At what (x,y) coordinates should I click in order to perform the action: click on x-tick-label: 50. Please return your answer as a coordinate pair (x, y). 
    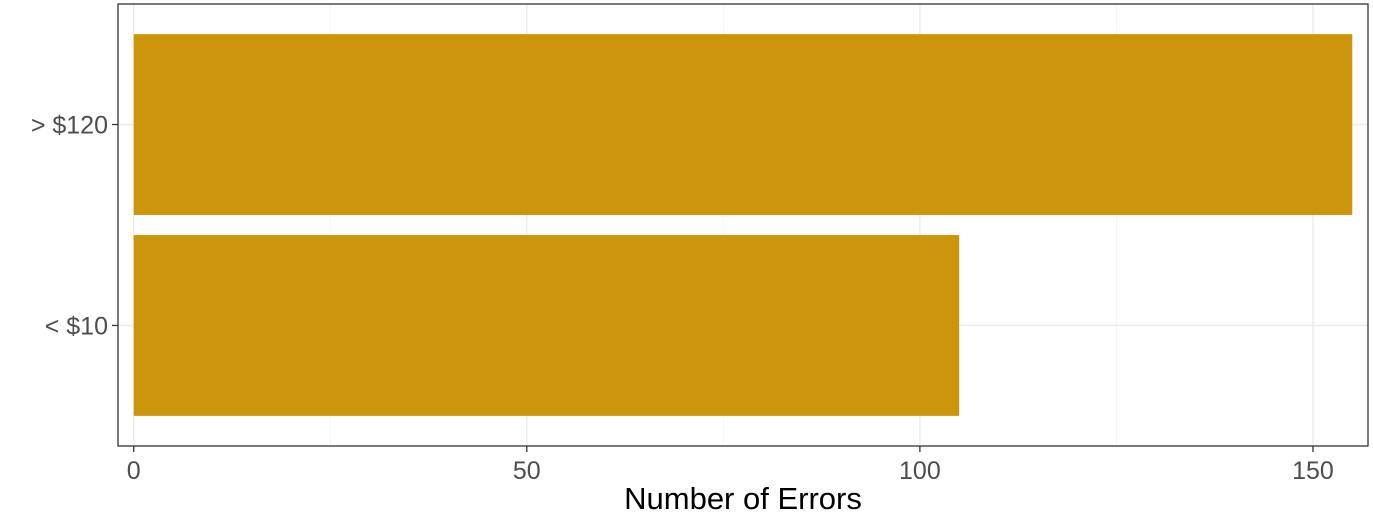
    Looking at the image, I should click on (527, 471).